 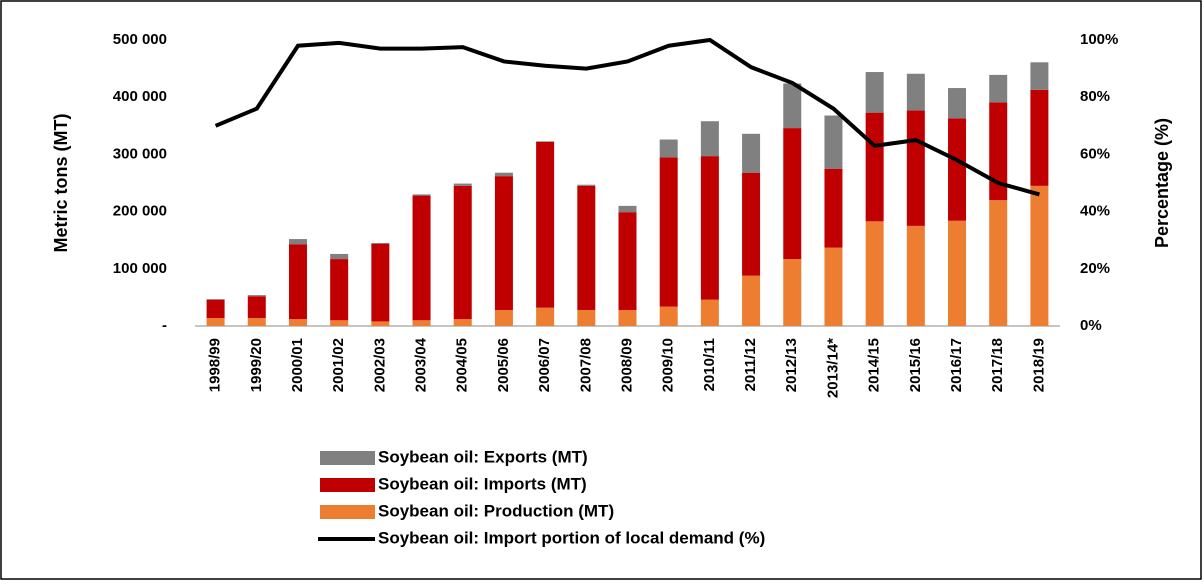 What do you see at coordinates (338, 365) in the screenshot?
I see `x-tick-label: 2001/02` at bounding box center [338, 365].